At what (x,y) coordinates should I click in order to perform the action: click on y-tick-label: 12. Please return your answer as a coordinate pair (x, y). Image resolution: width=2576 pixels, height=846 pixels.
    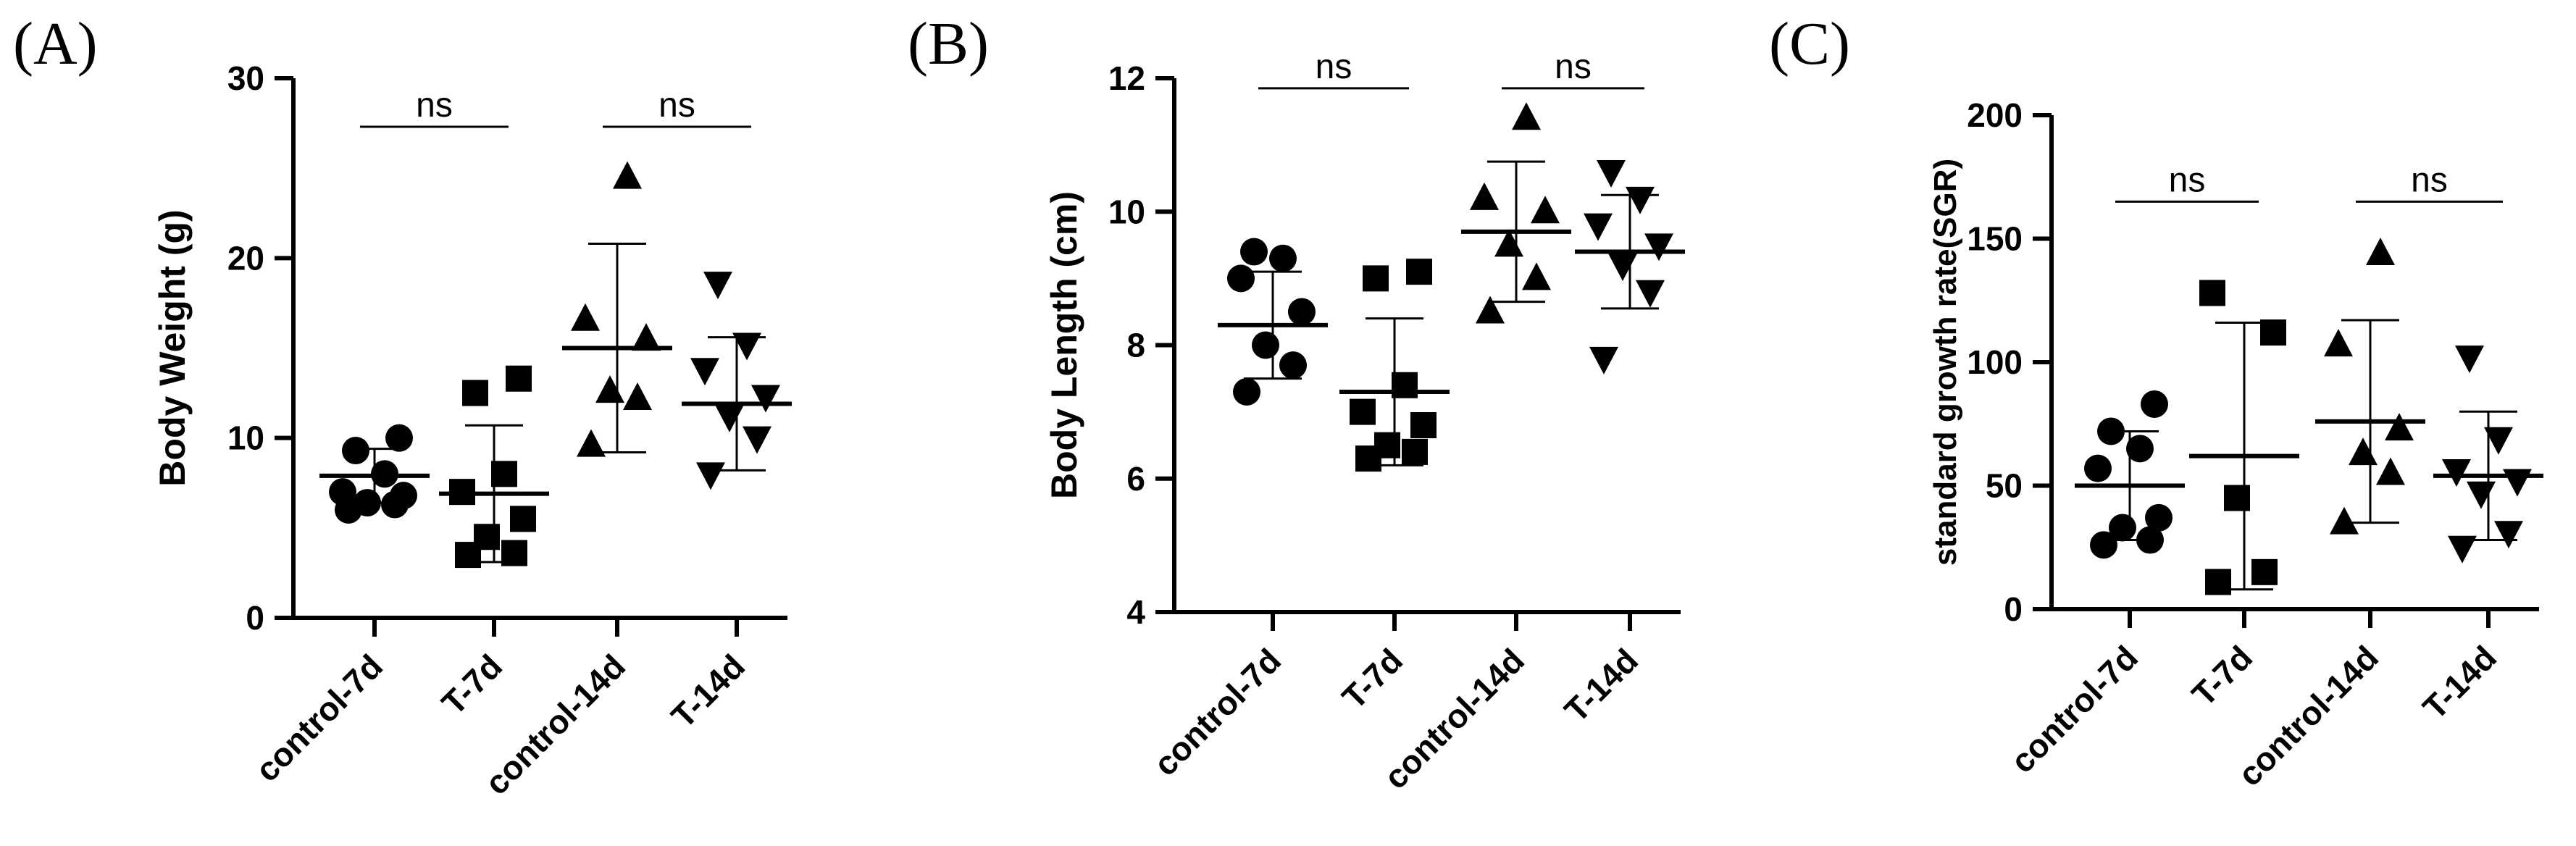
    Looking at the image, I should click on (1126, 78).